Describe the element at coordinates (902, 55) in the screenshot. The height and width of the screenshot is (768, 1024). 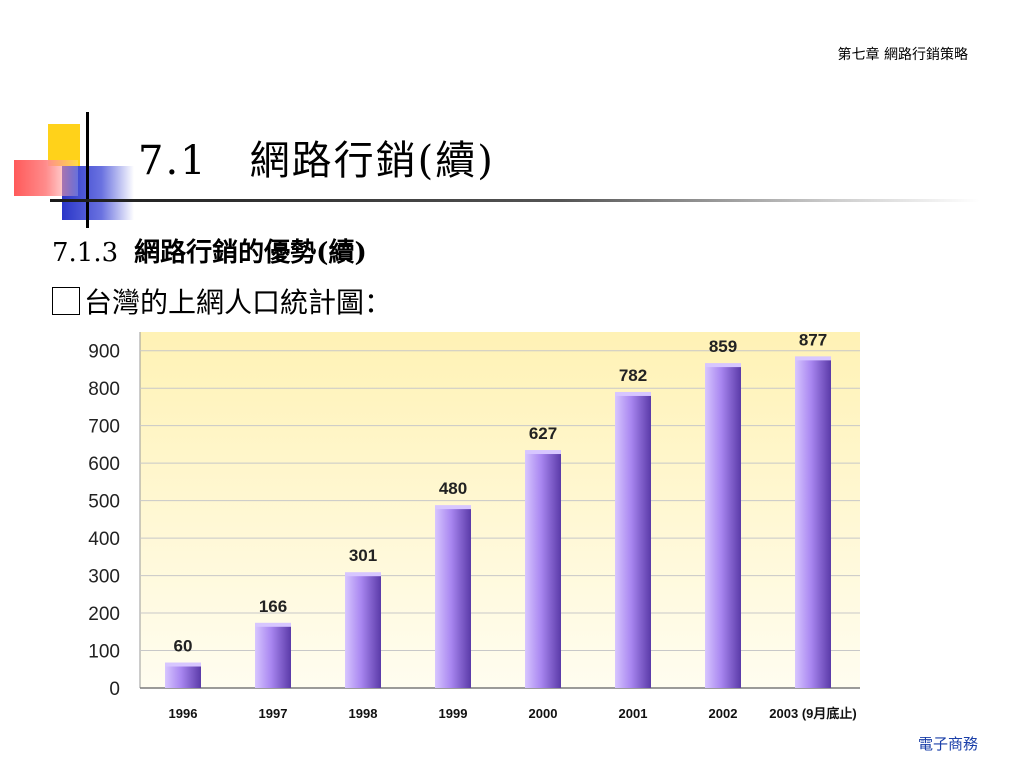
I see `chapter-header: 第七章 網路行銷策略` at that location.